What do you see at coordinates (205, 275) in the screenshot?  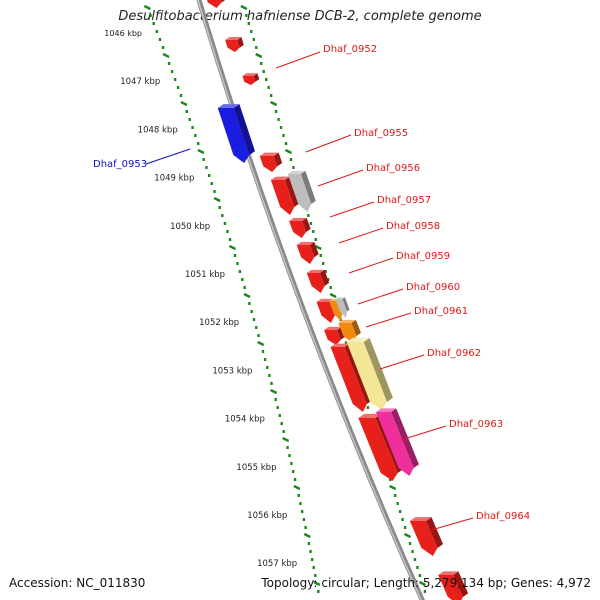 I see `scale-label: 1051 kbp` at bounding box center [205, 275].